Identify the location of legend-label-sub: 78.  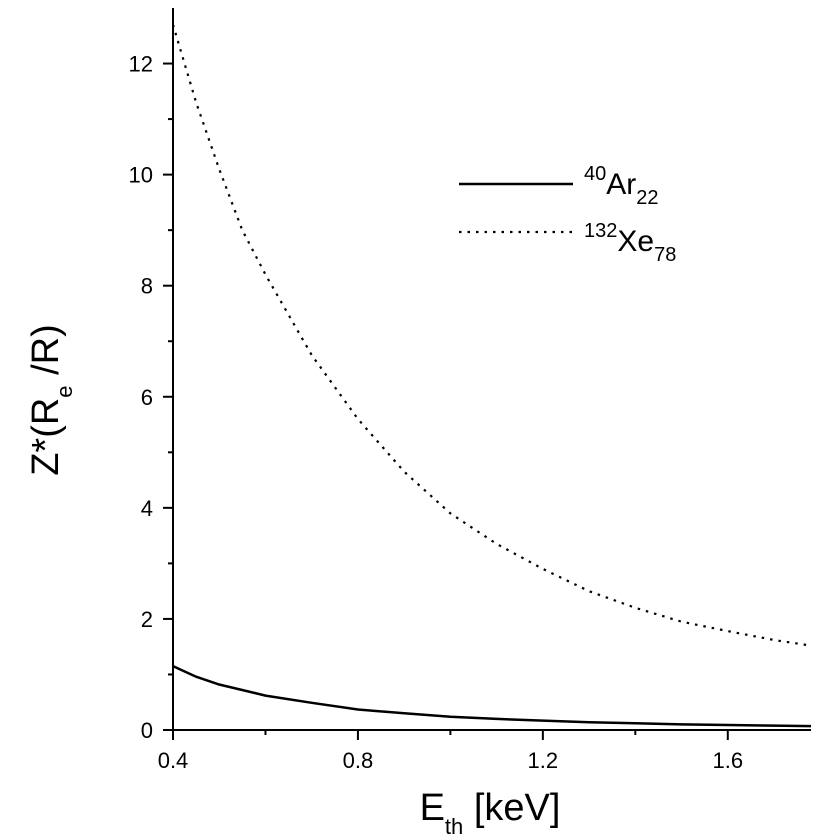
(665, 255).